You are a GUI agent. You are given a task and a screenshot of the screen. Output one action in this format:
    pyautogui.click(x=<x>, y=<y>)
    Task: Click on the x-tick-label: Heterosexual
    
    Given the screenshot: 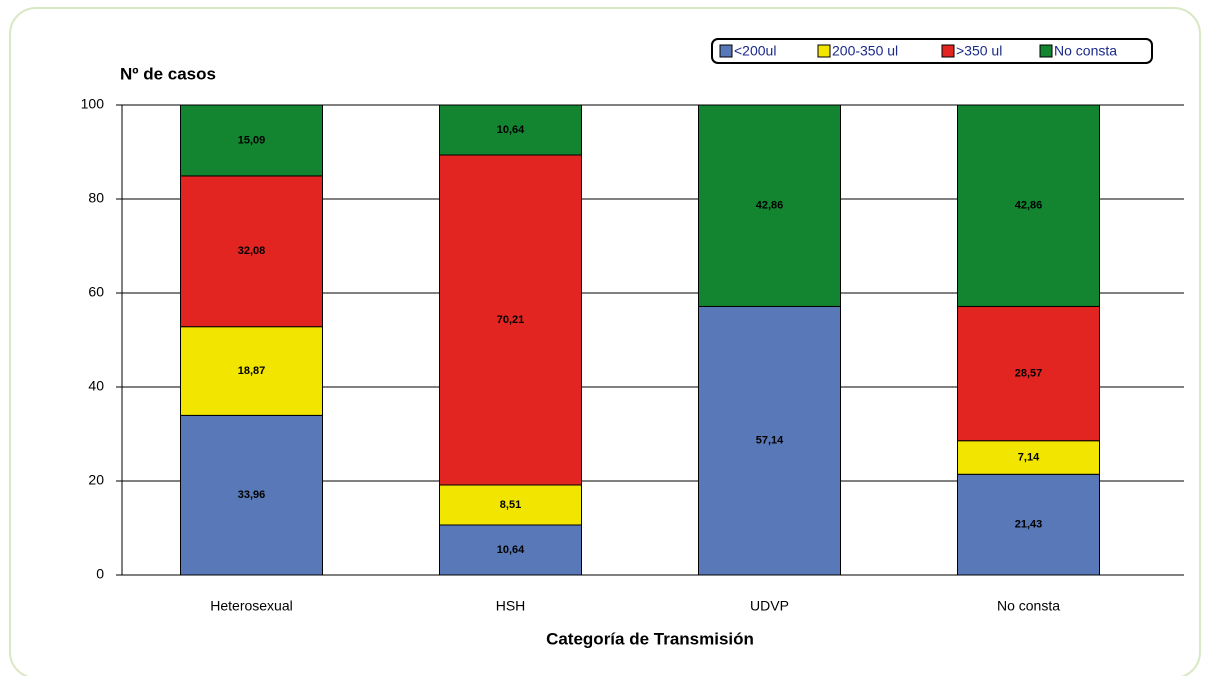 What is the action you would take?
    pyautogui.click(x=251, y=606)
    